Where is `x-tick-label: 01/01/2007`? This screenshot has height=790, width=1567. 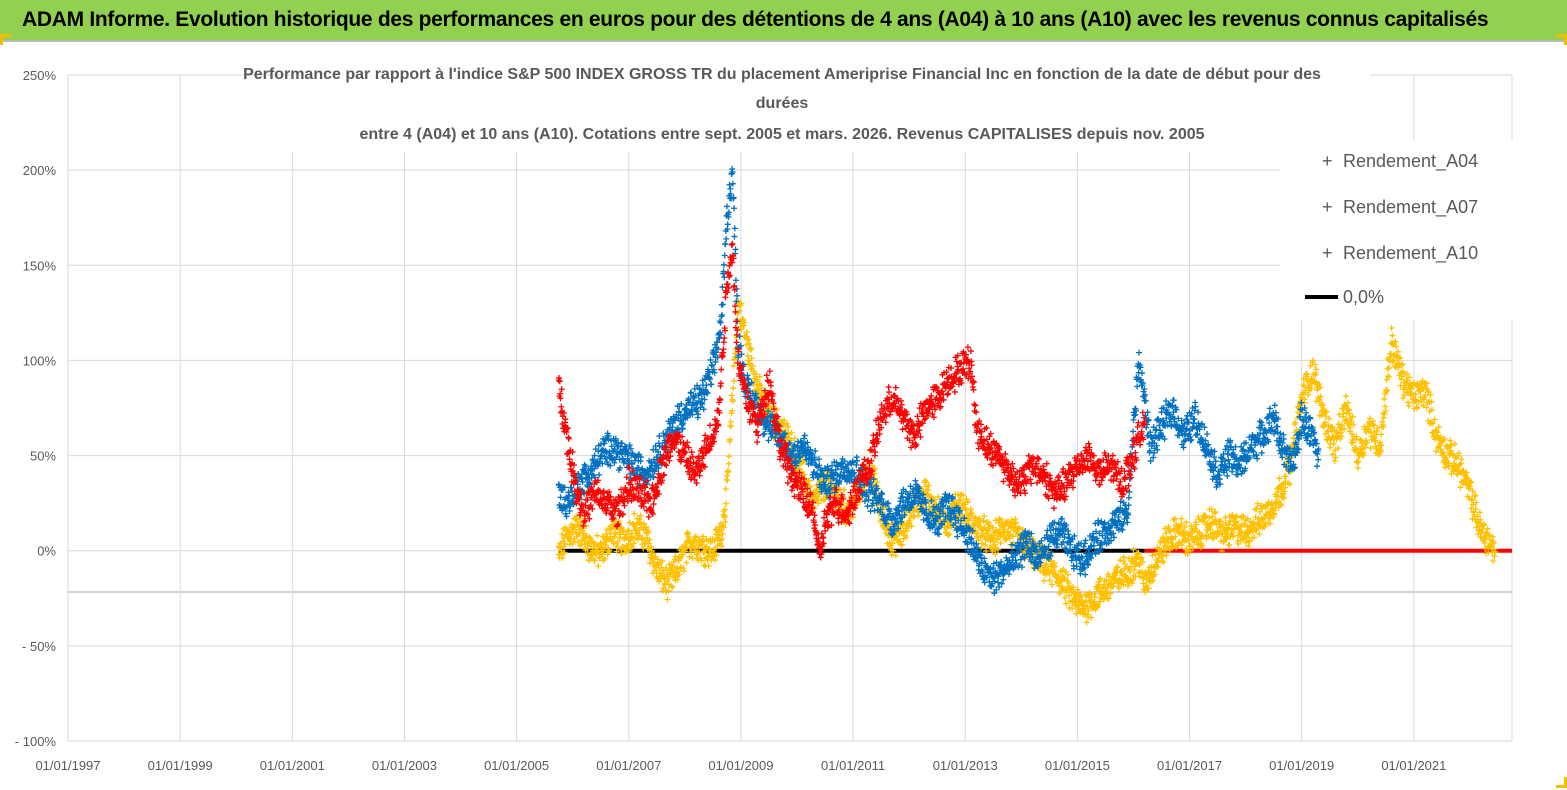
x-tick-label: 01/01/2007 is located at coordinates (628, 765).